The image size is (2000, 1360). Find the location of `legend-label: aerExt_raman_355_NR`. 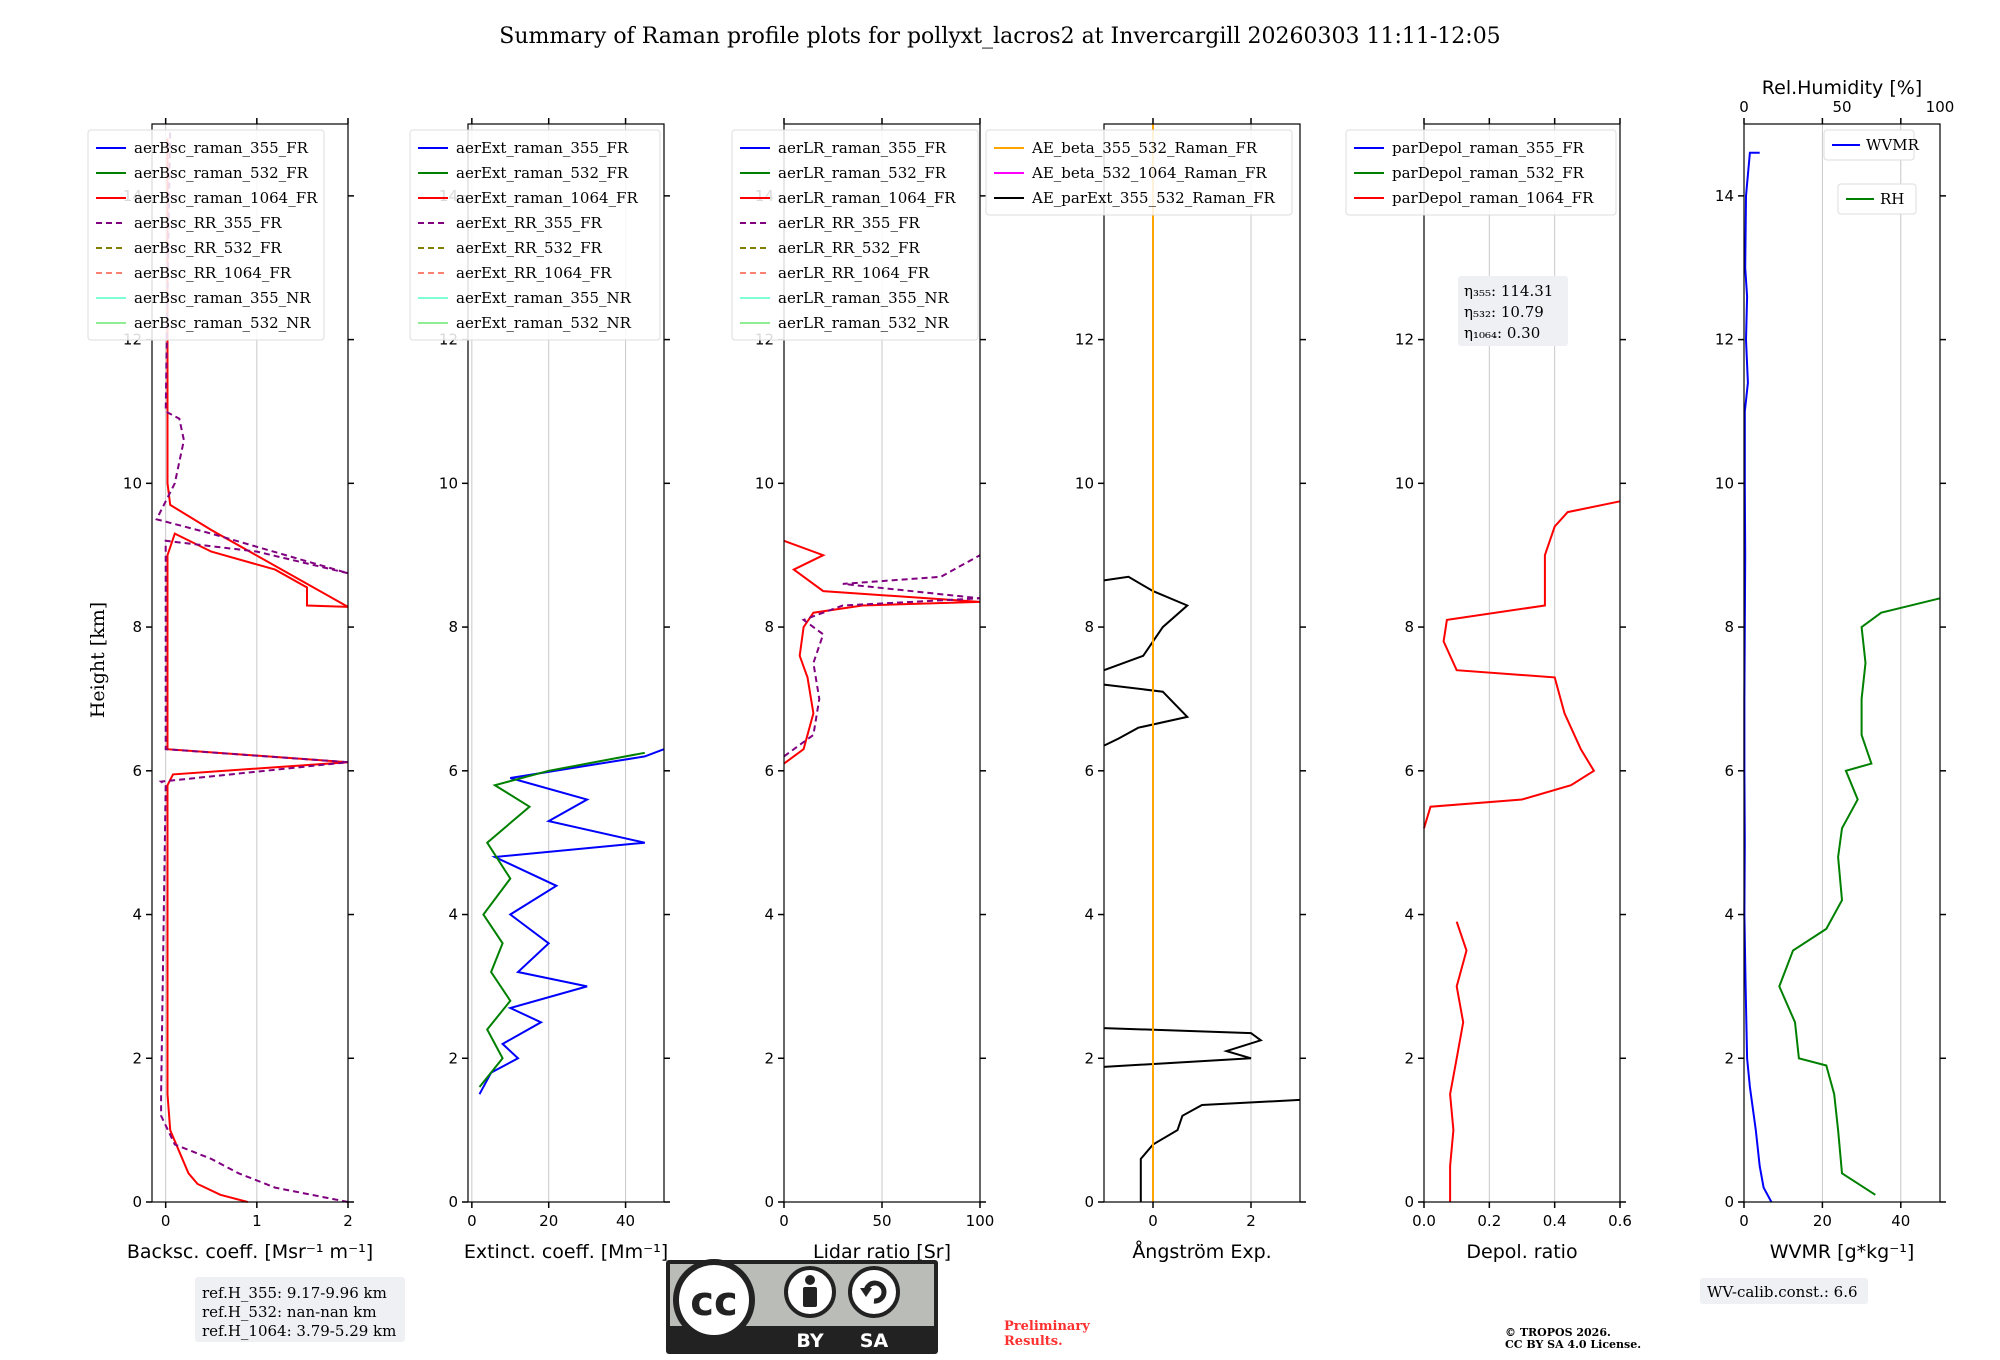

legend-label: aerExt_raman_355_NR is located at coordinates (544, 298).